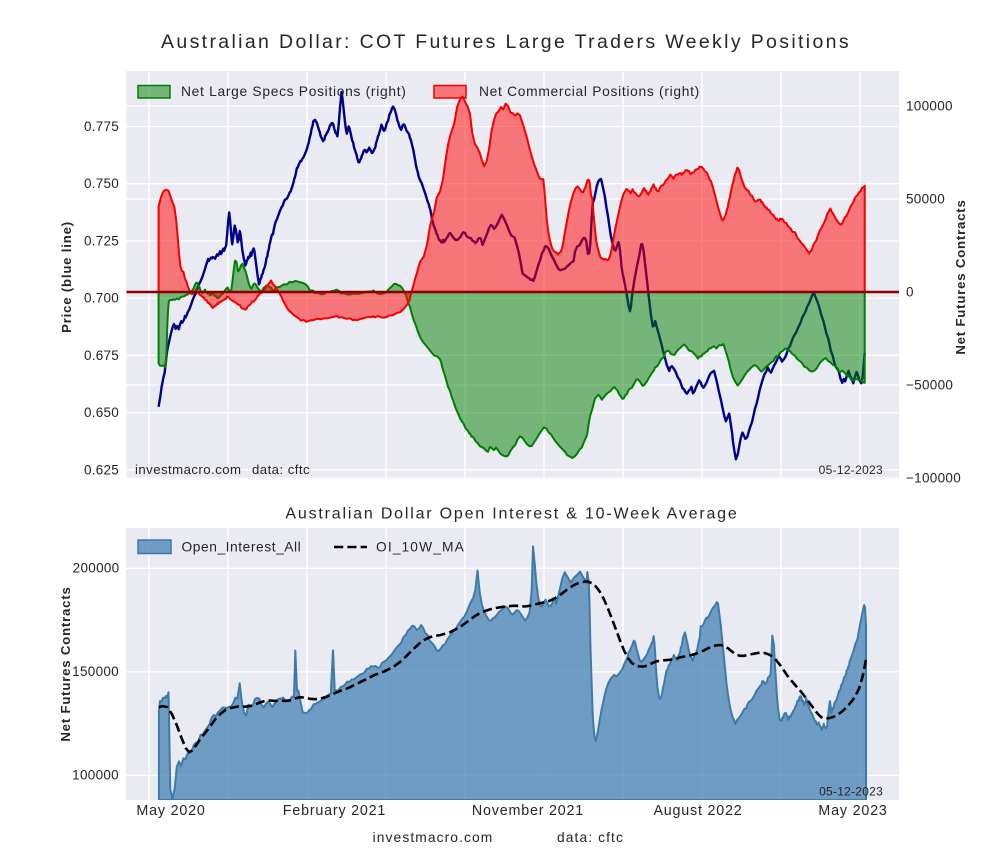 The width and height of the screenshot is (1000, 860). What do you see at coordinates (697, 811) in the screenshot?
I see `svg-text: August 2022` at bounding box center [697, 811].